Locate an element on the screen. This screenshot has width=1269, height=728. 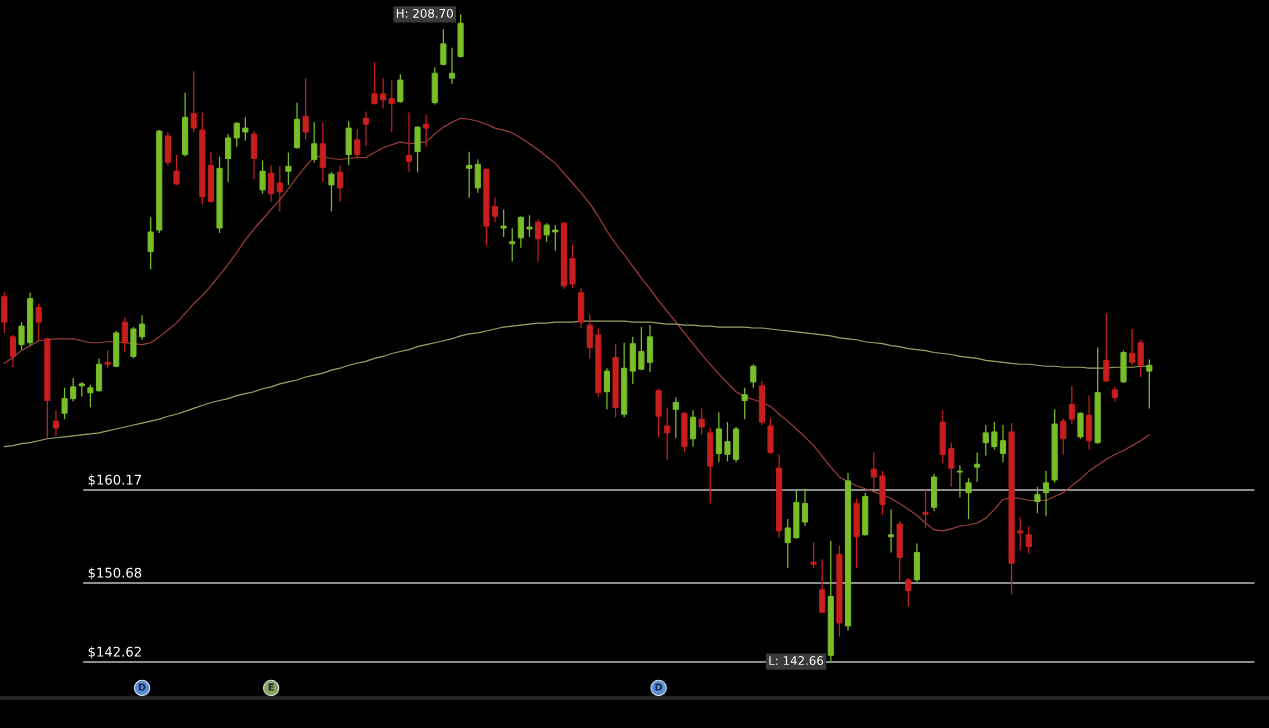
ref-line-label: $142.62 is located at coordinates (114, 652).